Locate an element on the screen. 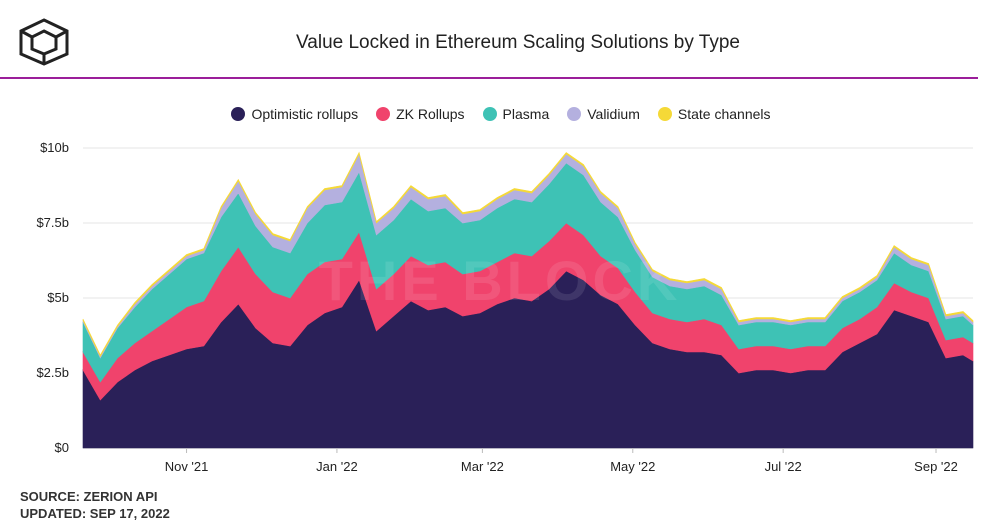  legend-item: ZK Rollups is located at coordinates (420, 114).